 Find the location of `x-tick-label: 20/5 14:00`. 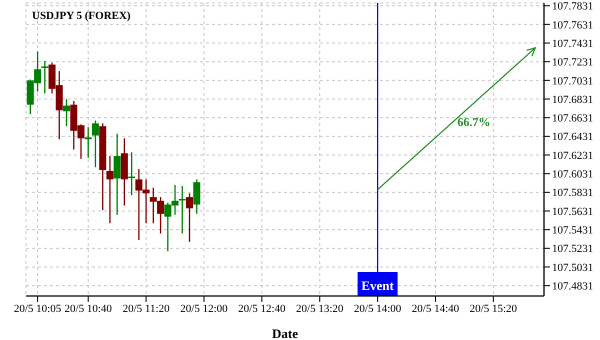

x-tick-label: 20/5 14:00 is located at coordinates (378, 308).